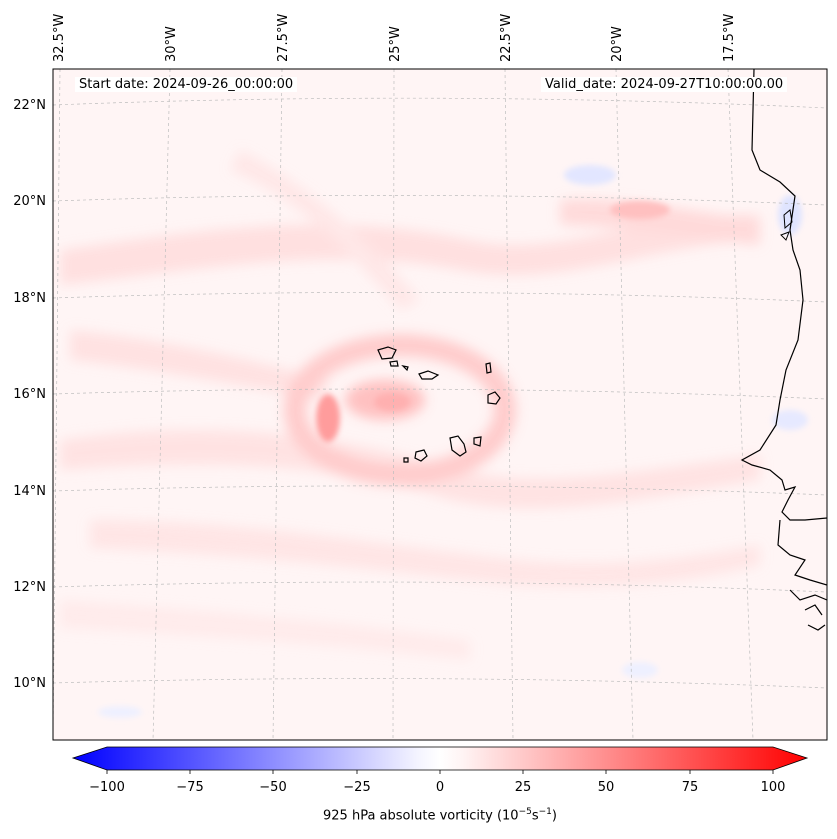  Describe the element at coordinates (190, 787) in the screenshot. I see `colorbar-tick: −75` at that location.